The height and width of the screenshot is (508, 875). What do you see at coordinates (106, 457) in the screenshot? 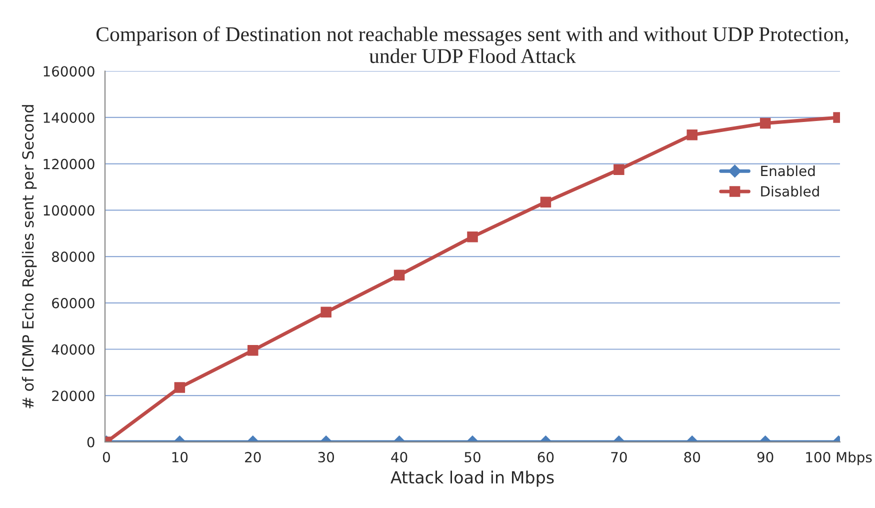
I see `x-tick-label: 0` at bounding box center [106, 457].